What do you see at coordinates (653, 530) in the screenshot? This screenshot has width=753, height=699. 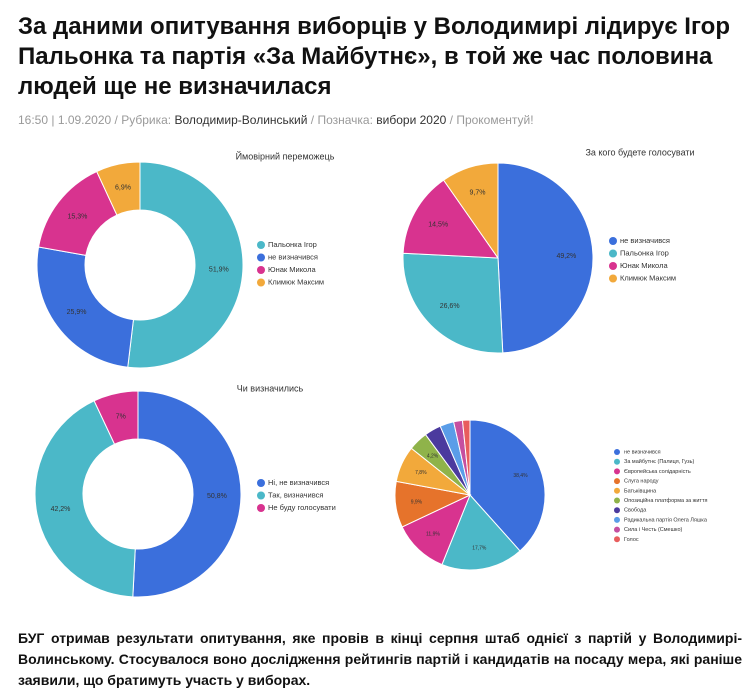 I see `legend-label: Сила і Честь (Смешко)` at bounding box center [653, 530].